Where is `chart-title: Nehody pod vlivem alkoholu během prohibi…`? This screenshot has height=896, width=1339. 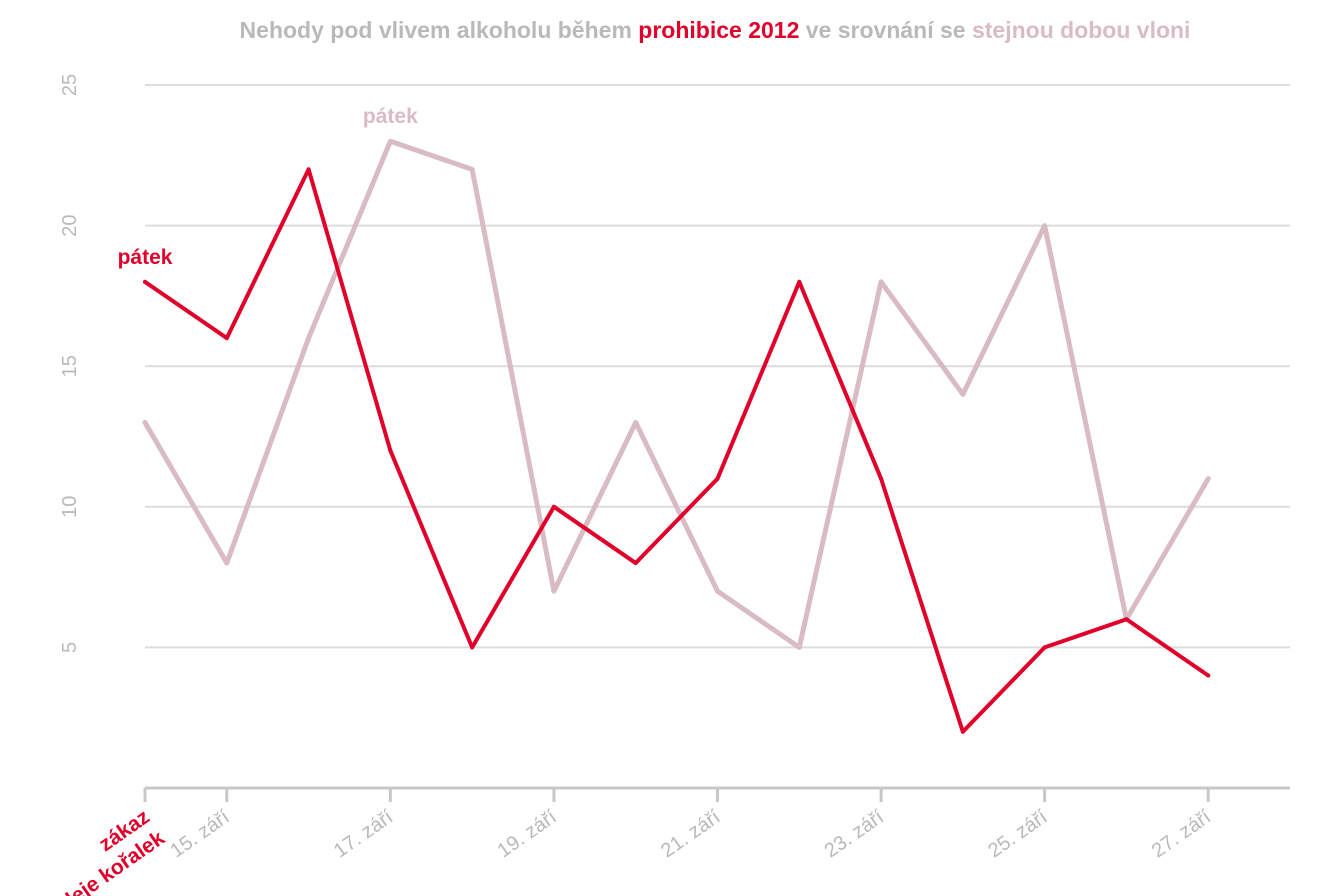
chart-title: Nehody pod vlivem alkoholu během prohibi… is located at coordinates (715, 30).